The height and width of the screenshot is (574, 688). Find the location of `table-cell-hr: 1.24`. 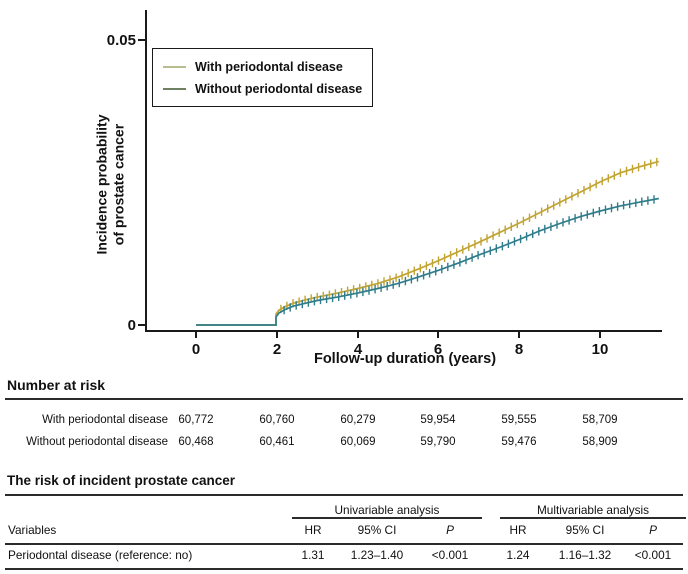

table-cell-hr: 1.24 is located at coordinates (518, 555).